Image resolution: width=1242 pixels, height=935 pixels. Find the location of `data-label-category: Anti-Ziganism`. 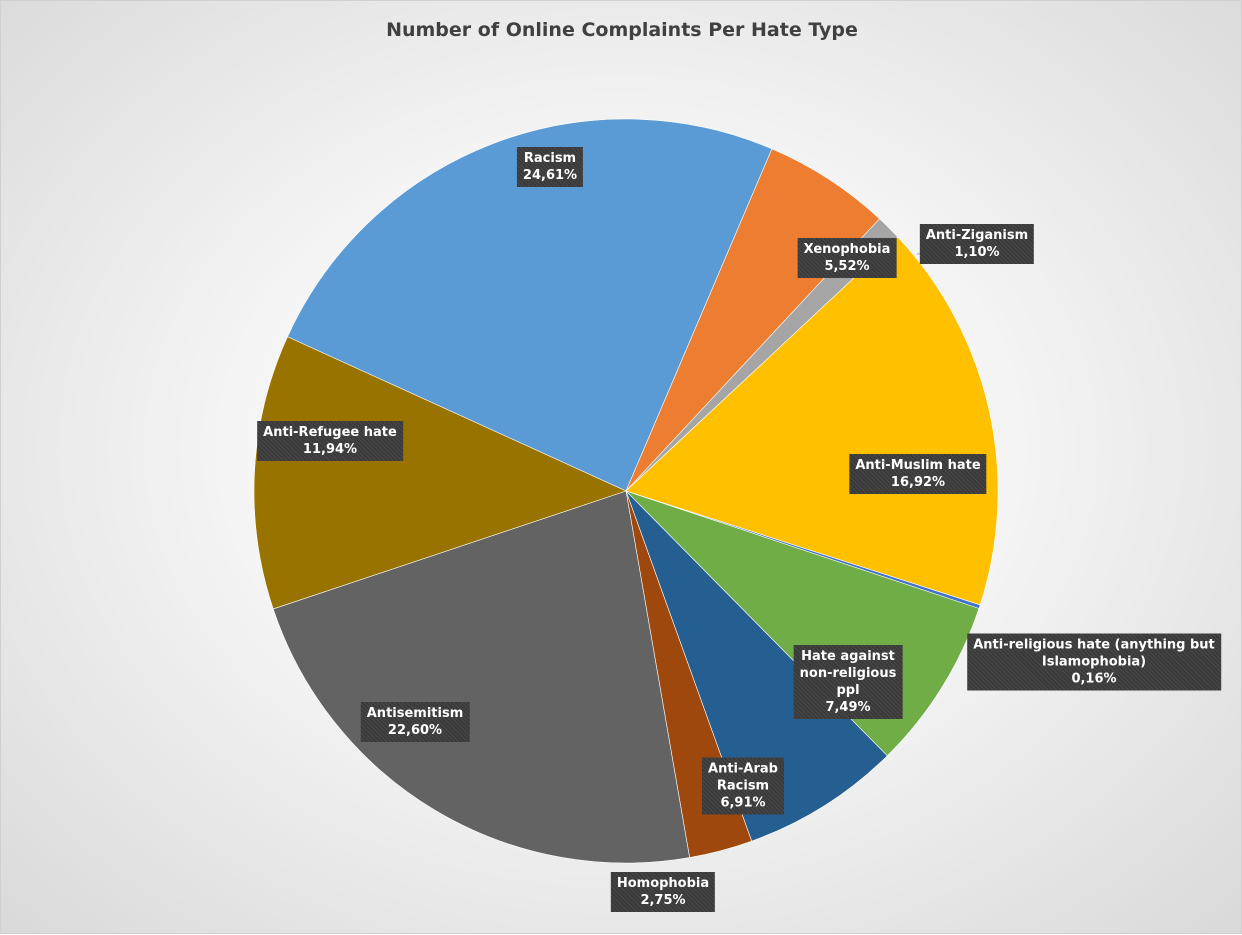

data-label-category: Anti-Ziganism is located at coordinates (977, 235).